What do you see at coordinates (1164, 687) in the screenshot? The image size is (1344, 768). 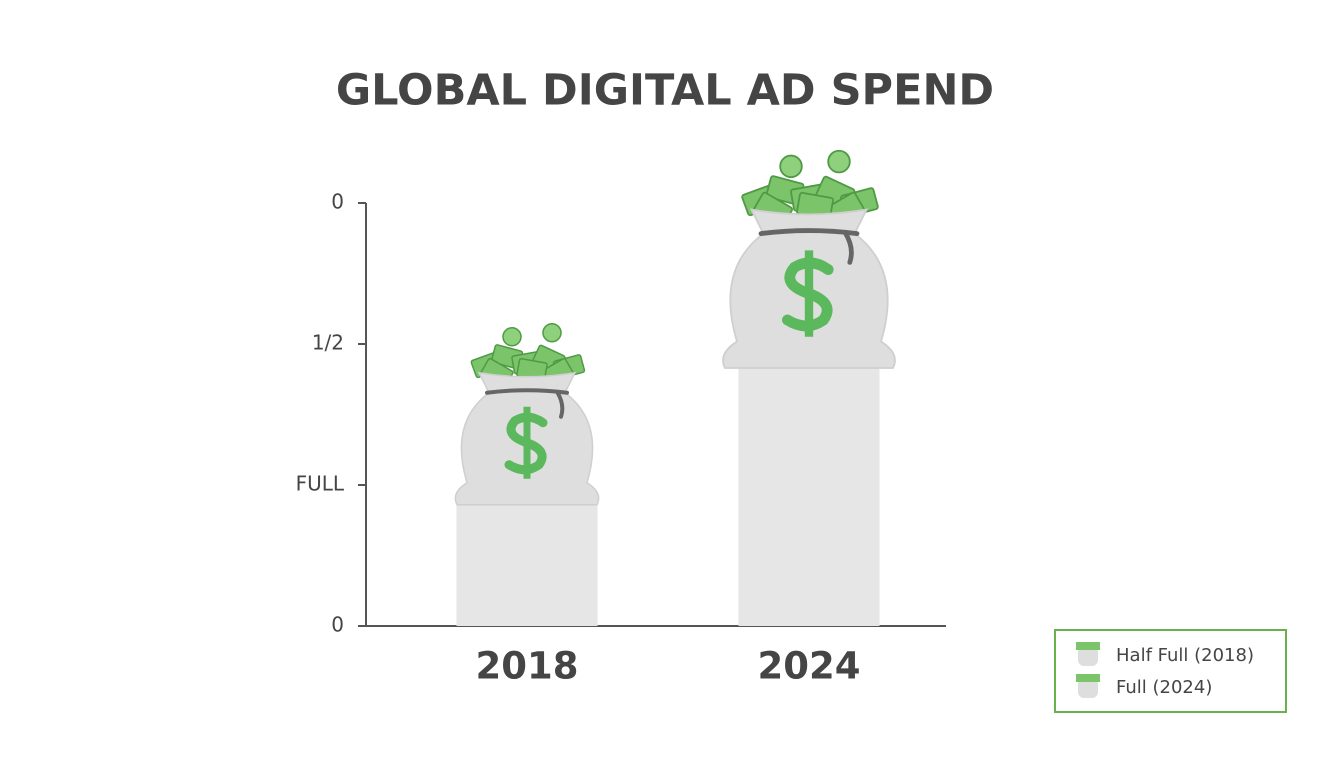 I see `legend-label: Full (2024)` at bounding box center [1164, 687].